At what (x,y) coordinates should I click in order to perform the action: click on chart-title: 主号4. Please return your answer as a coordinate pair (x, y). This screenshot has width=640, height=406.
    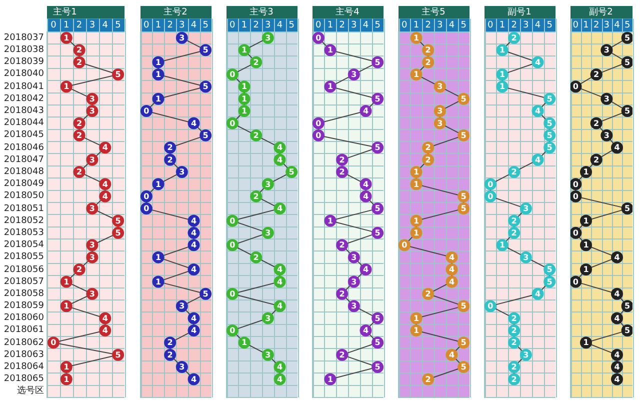
    Looking at the image, I should click on (348, 12).